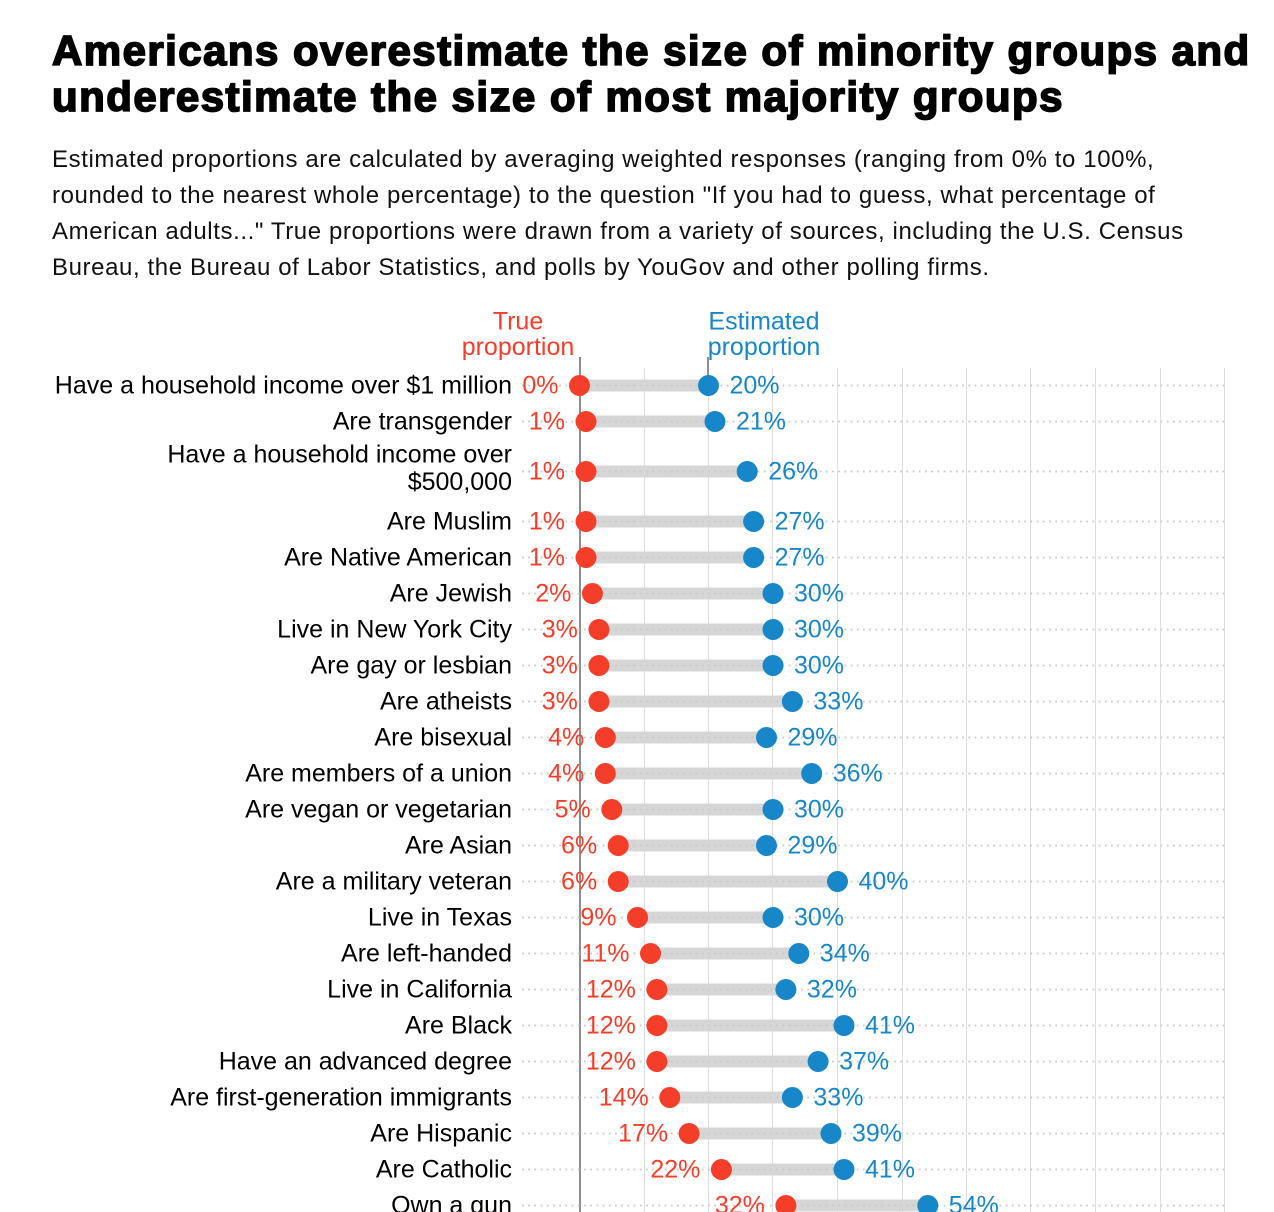 The image size is (1274, 1212). What do you see at coordinates (426, 953) in the screenshot?
I see `svg-text: Are left-handed` at bounding box center [426, 953].